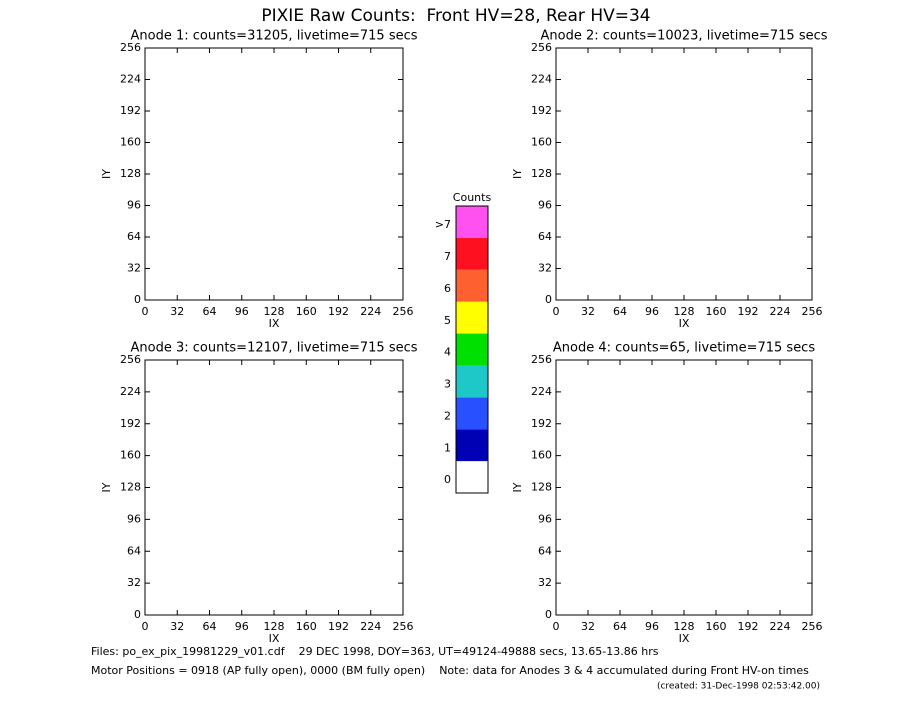 Image resolution: width=913 pixels, height=705 pixels. I want to click on colorbar-label: >7, so click(443, 224).